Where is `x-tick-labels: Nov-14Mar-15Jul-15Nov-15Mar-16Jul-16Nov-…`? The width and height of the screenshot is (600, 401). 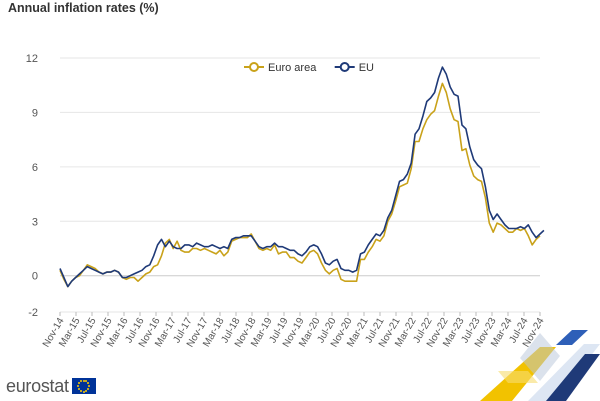
x-tick-labels: Nov-14Mar-15Jul-15Nov-15Mar-16Jul-16Nov-… is located at coordinates (294, 330).